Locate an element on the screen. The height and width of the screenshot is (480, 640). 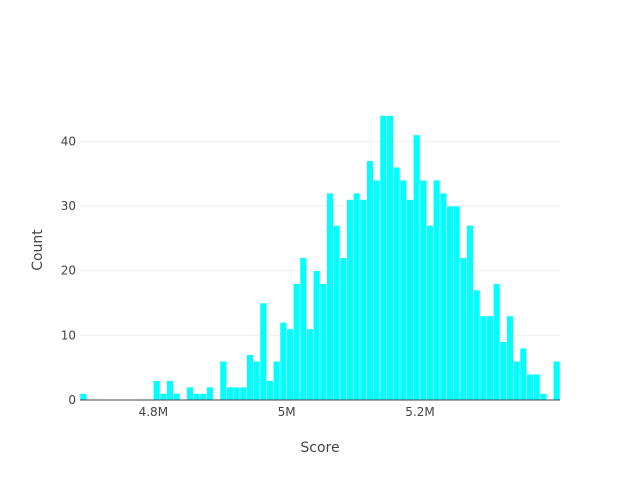
x-tick-label: 5.2M is located at coordinates (419, 412).